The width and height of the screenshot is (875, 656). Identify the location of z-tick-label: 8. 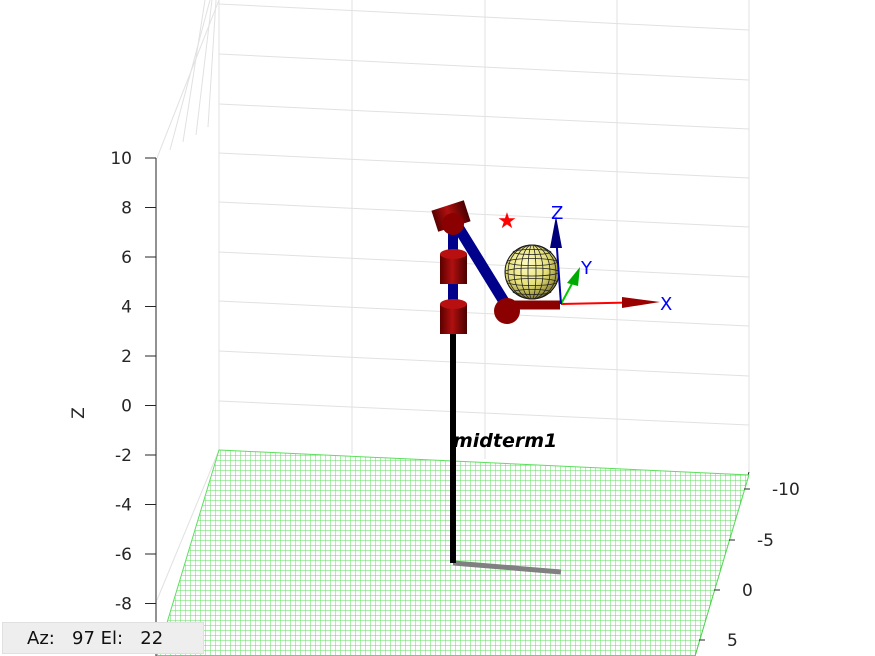
(126, 209).